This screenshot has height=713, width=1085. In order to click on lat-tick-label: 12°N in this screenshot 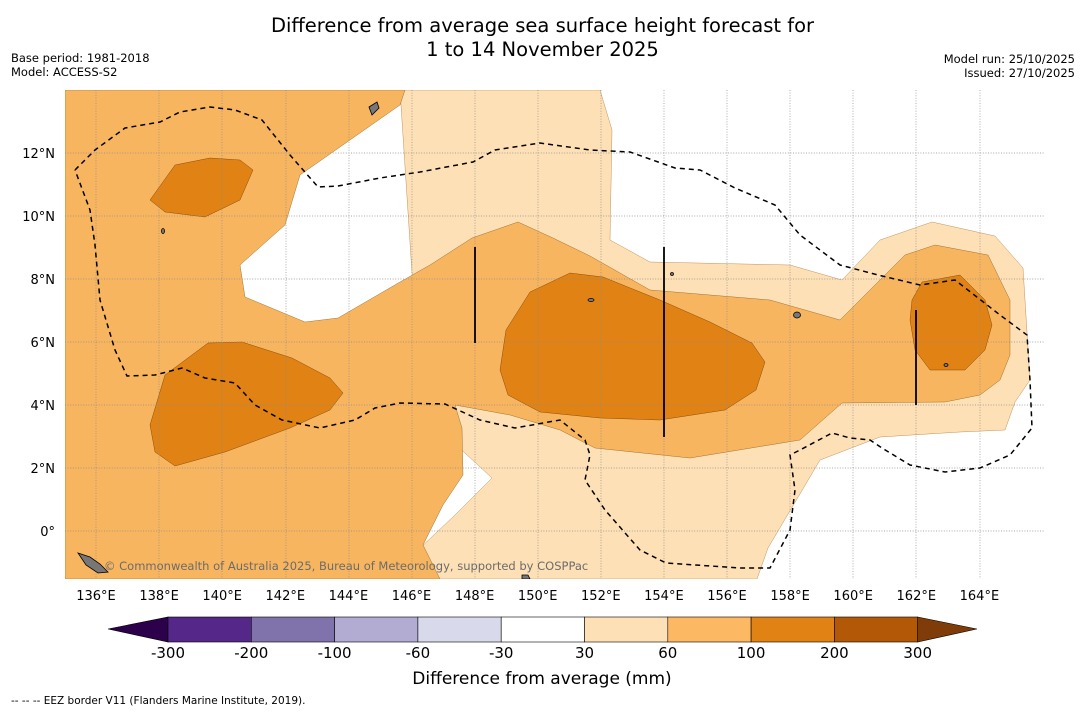, I will do `click(38, 154)`.